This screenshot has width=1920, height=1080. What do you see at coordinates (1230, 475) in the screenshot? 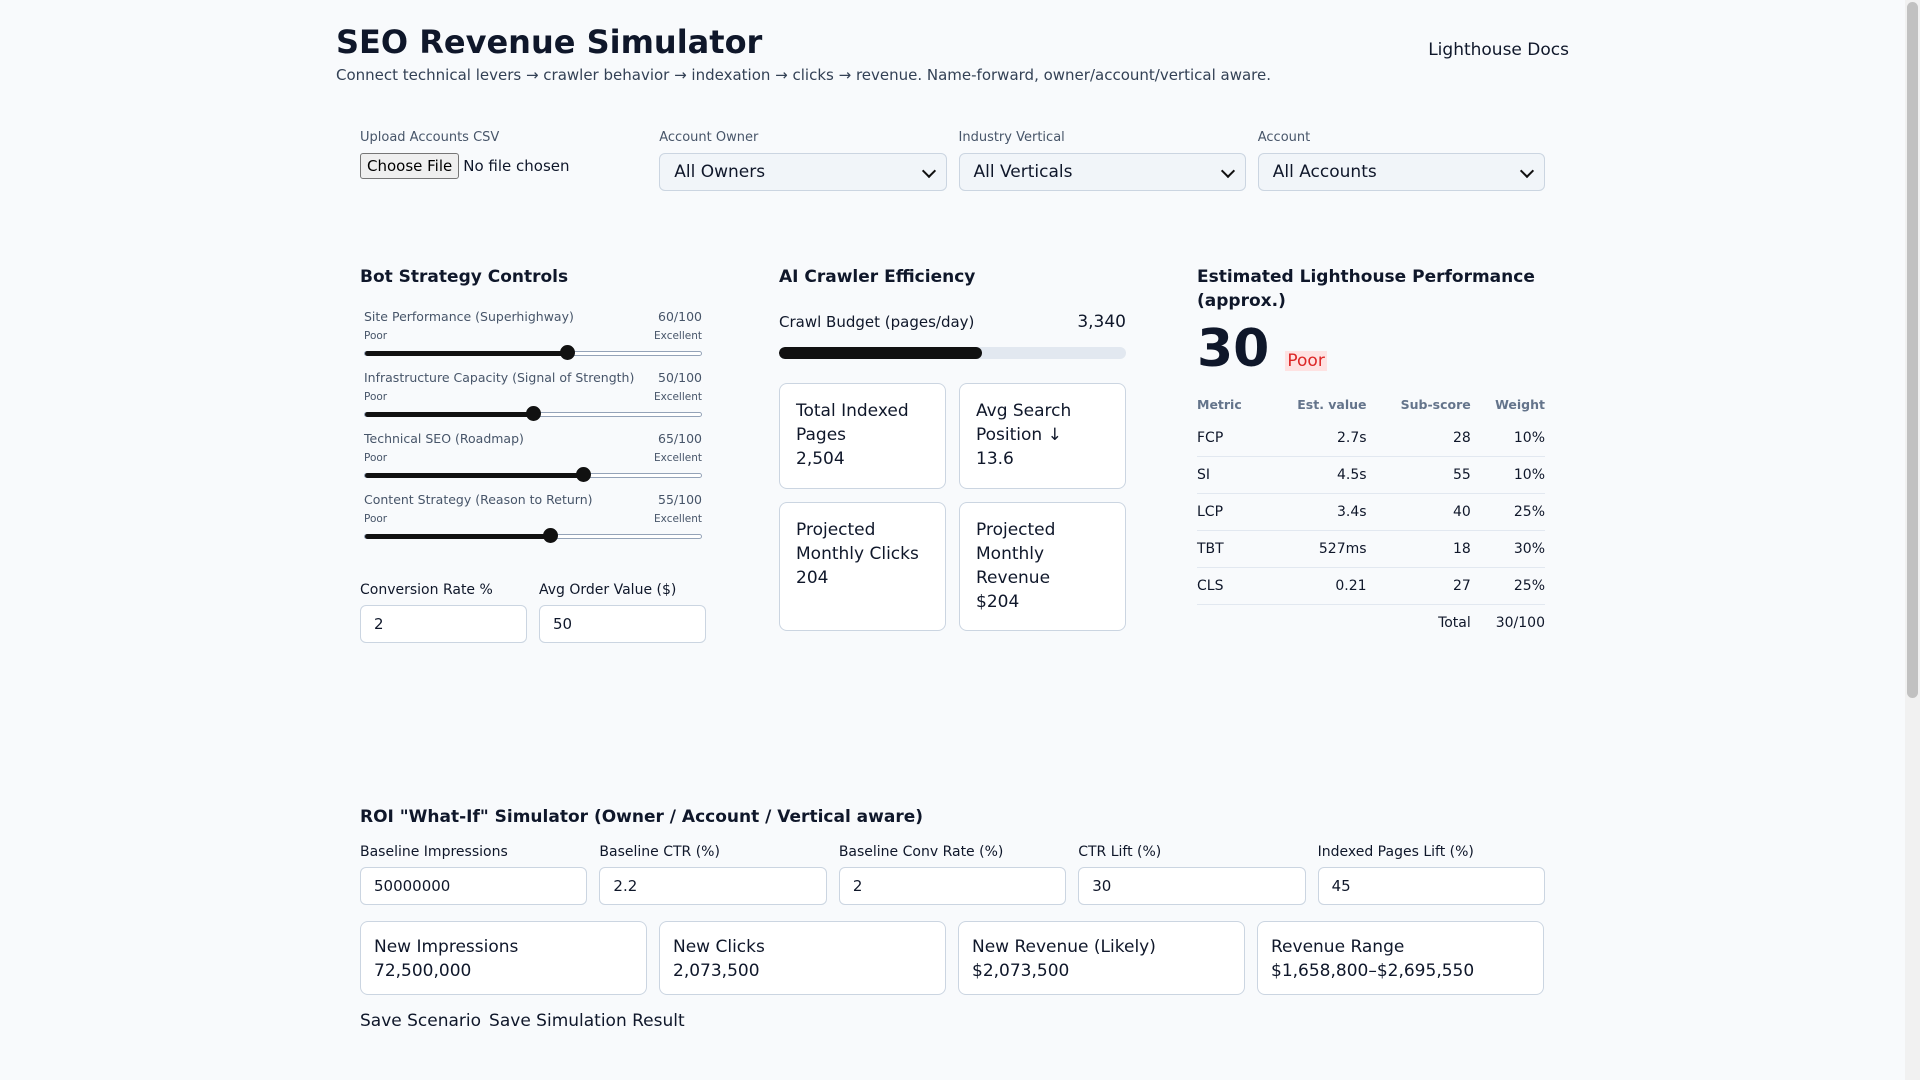
I see `metric-name: SI` at bounding box center [1230, 475].